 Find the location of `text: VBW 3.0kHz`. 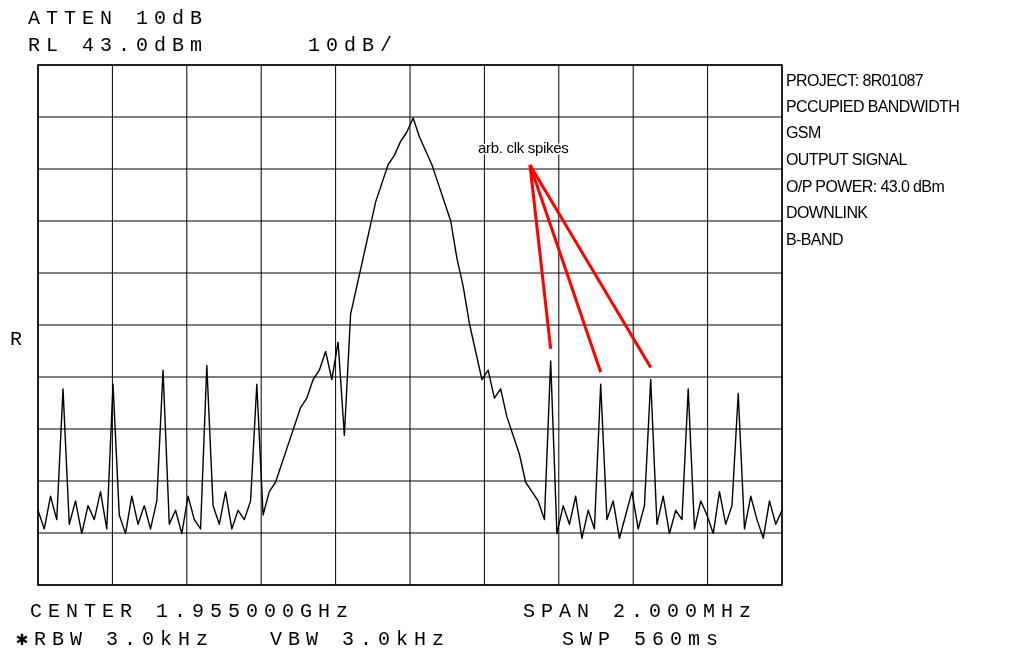

text: VBW 3.0kHz is located at coordinates (360, 639).